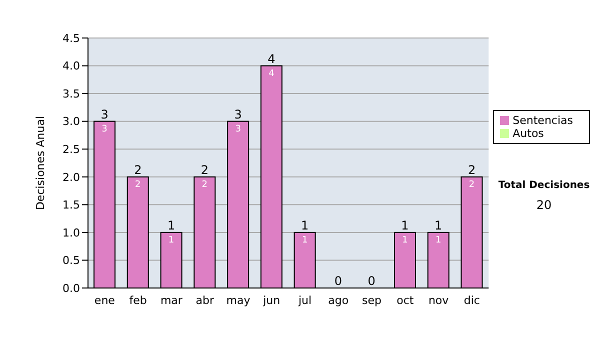 This screenshot has height=340, width=600. What do you see at coordinates (71, 233) in the screenshot?
I see `y-tick-label: 1.0` at bounding box center [71, 233].